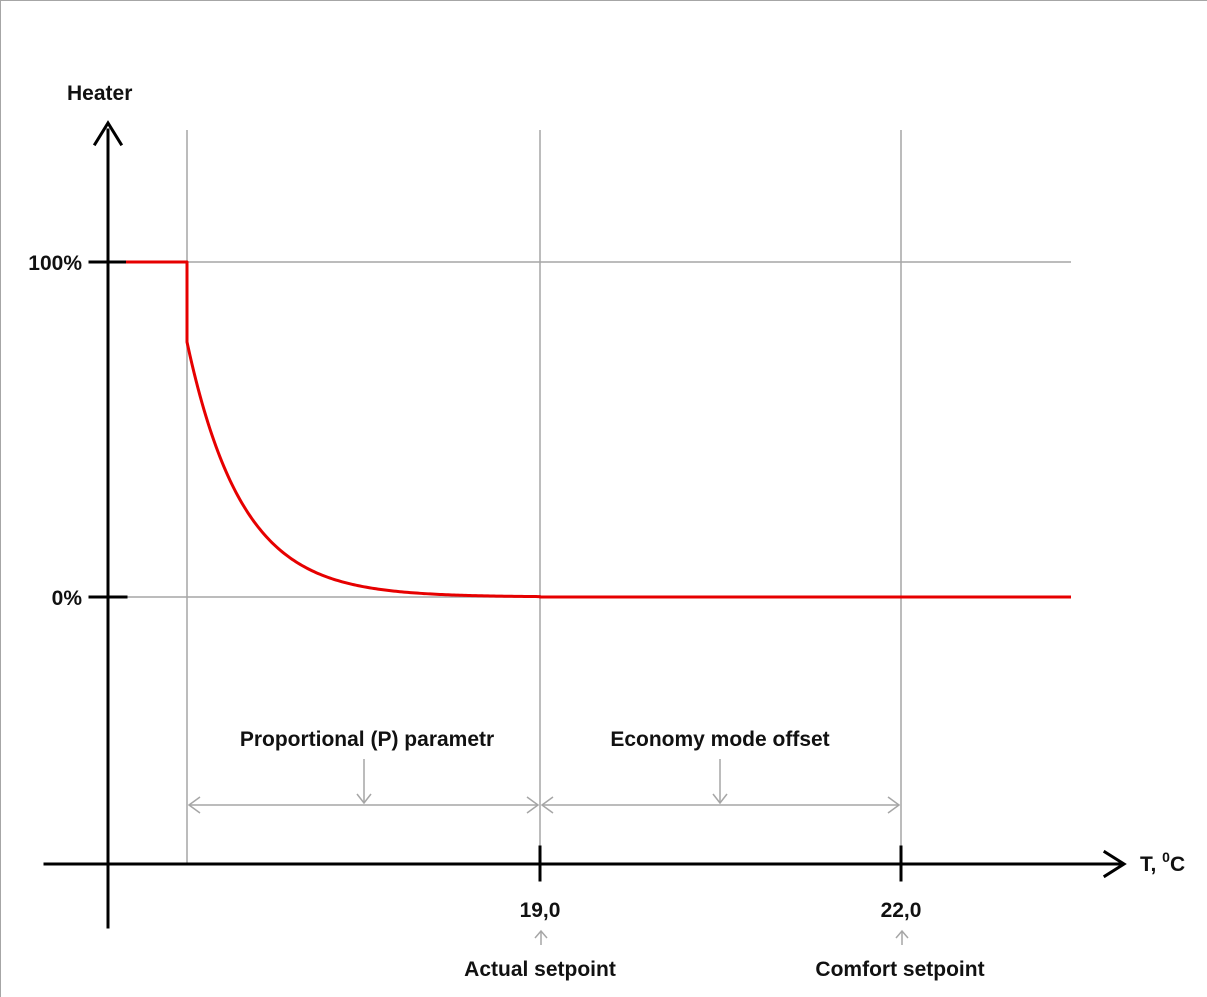 This screenshot has width=1207, height=997. I want to click on x-tick-label-22: 22,0, so click(901, 910).